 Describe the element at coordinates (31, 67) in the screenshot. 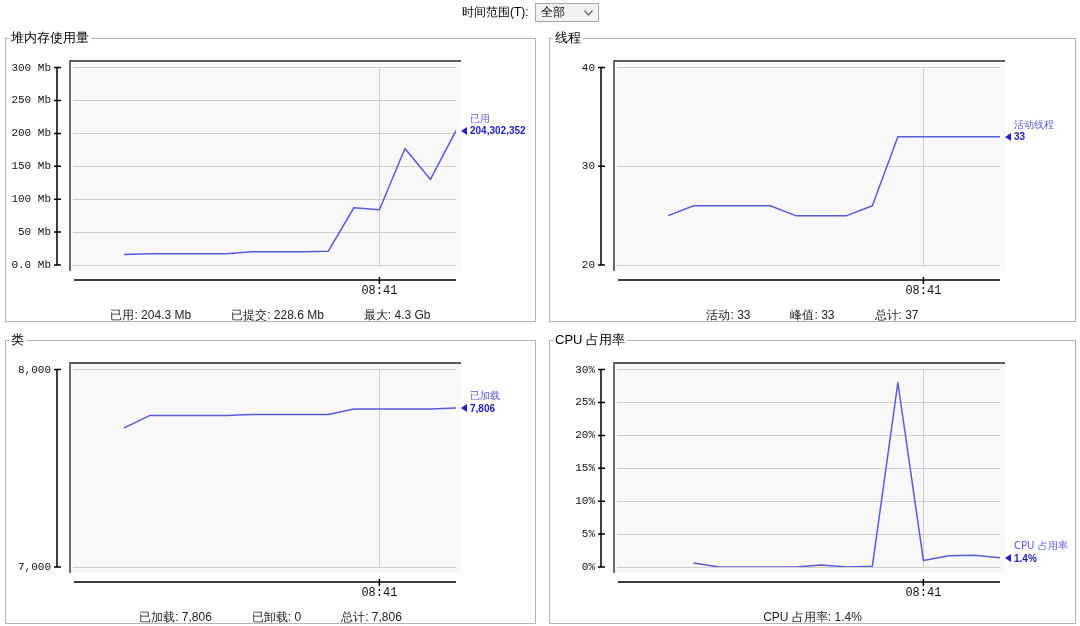

I see `y-tick-label: 300 Mb` at that location.